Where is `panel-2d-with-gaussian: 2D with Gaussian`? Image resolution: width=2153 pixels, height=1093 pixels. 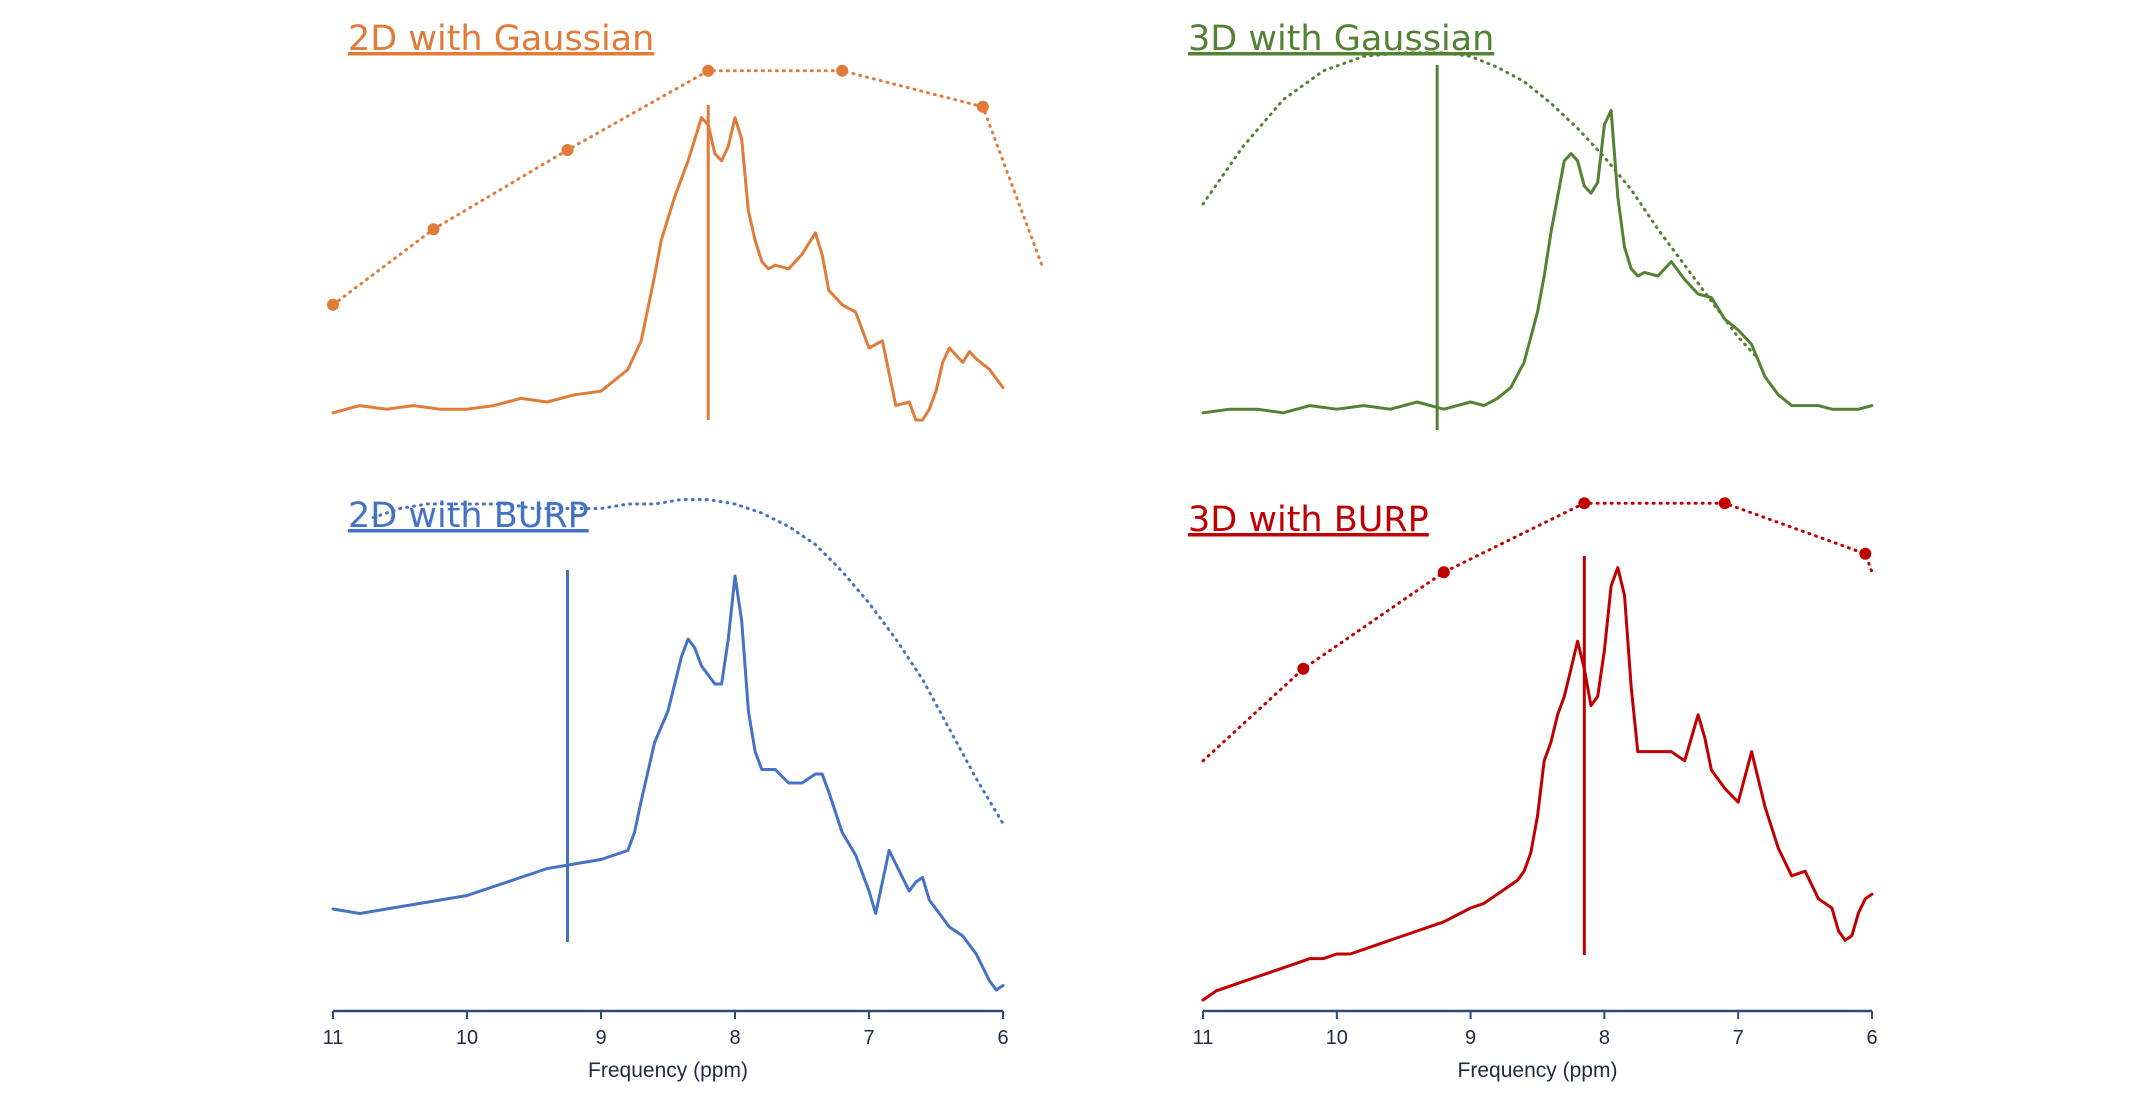 panel-2d-with-gaussian: 2D with Gaussian is located at coordinates (686, 220).